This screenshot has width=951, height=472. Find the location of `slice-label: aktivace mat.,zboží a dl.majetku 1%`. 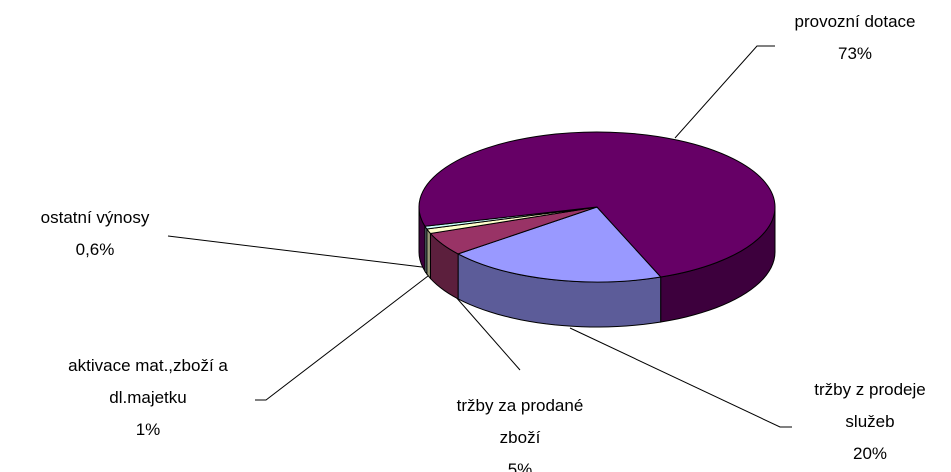

slice-label: aktivace mat.,zboží a dl.majetku 1% is located at coordinates (148, 398).